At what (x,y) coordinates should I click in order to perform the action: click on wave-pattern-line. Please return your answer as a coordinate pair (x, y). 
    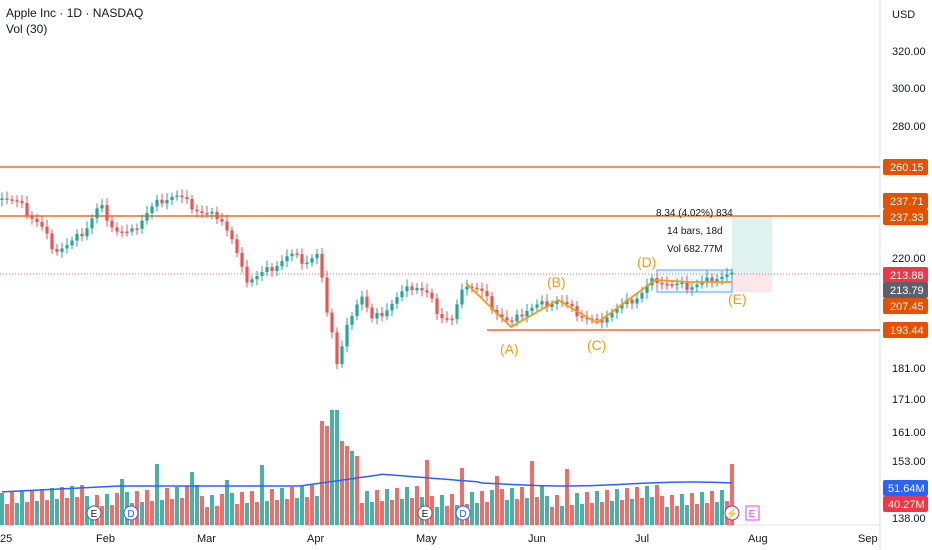
    Looking at the image, I should click on (598, 304).